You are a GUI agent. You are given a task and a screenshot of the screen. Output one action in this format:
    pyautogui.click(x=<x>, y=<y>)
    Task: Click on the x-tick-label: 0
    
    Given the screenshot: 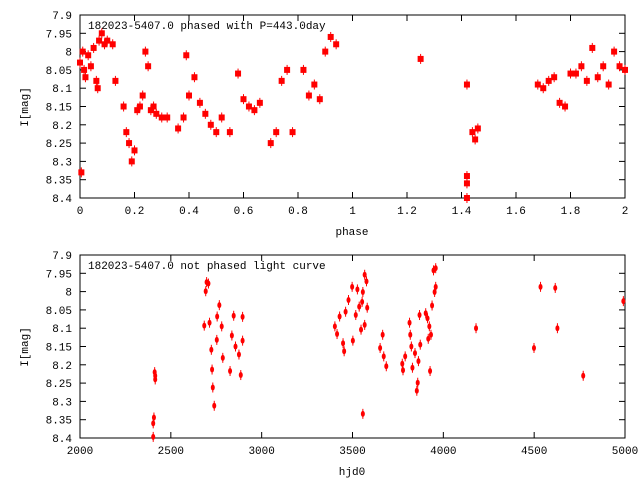 What is the action you would take?
    pyautogui.click(x=80, y=212)
    